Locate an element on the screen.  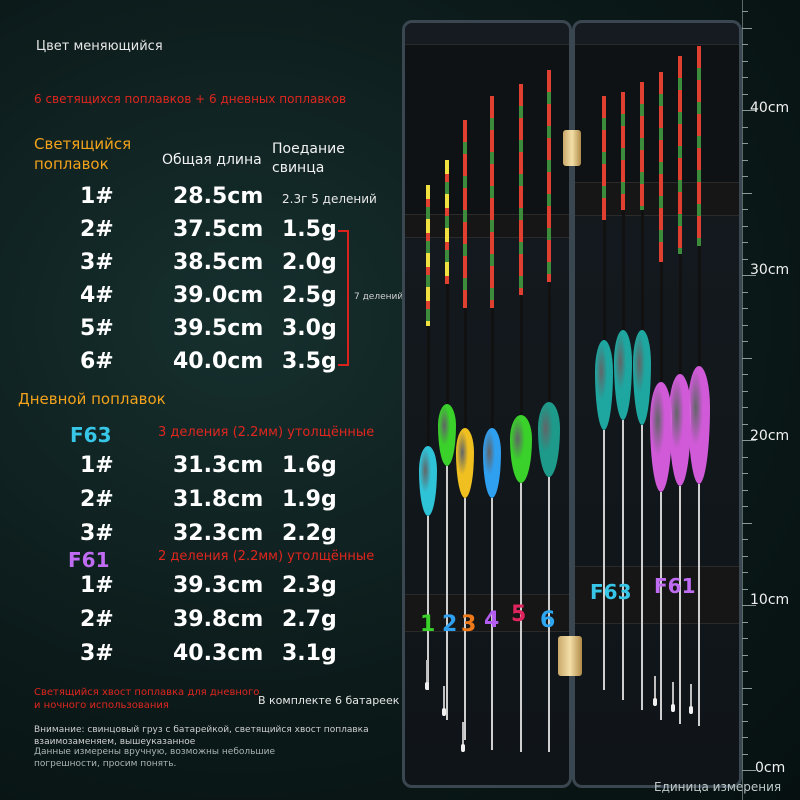
row-length: 40.3cm is located at coordinates (218, 653).